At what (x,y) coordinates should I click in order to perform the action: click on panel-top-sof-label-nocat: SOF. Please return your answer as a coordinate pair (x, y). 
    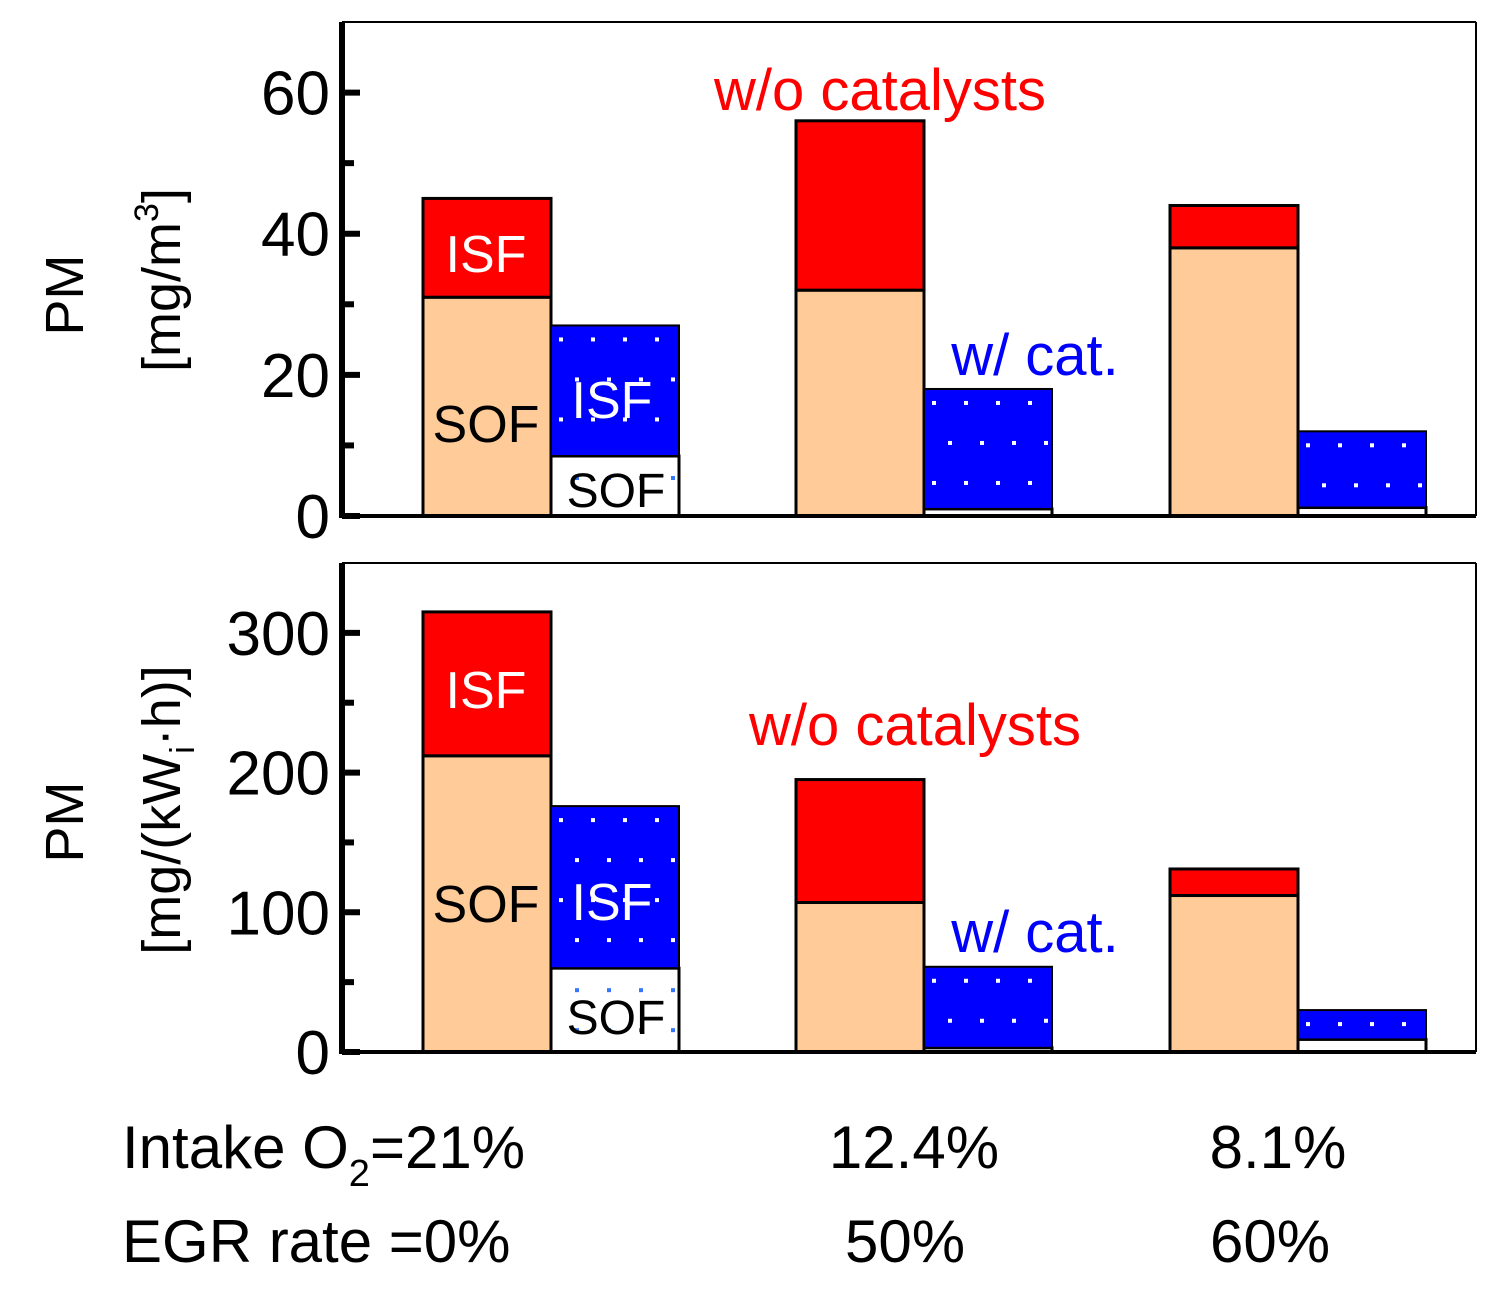
    Looking at the image, I should click on (486, 425).